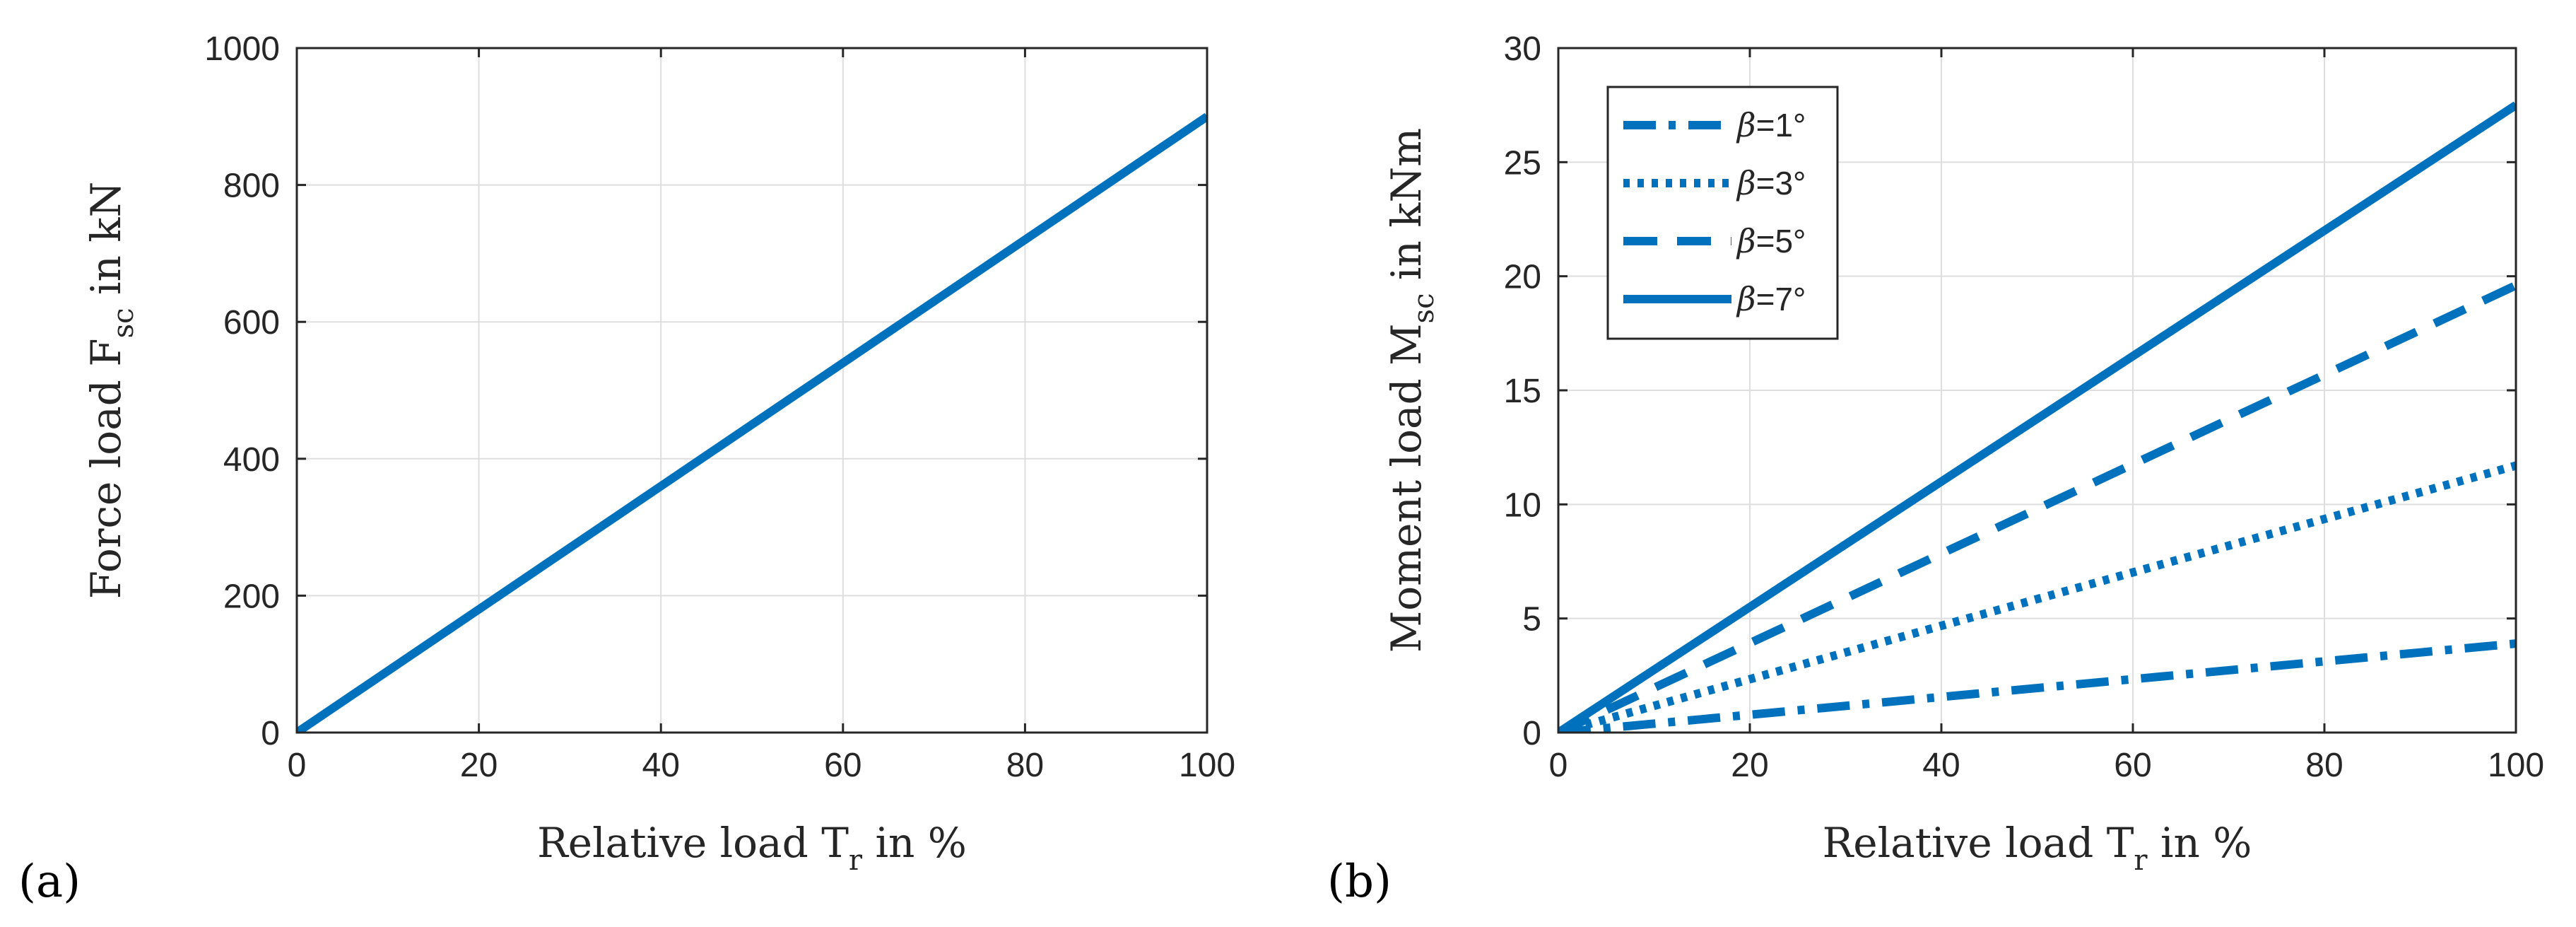 The height and width of the screenshot is (927, 2576). I want to click on y-tick-label: 20, so click(1522, 277).